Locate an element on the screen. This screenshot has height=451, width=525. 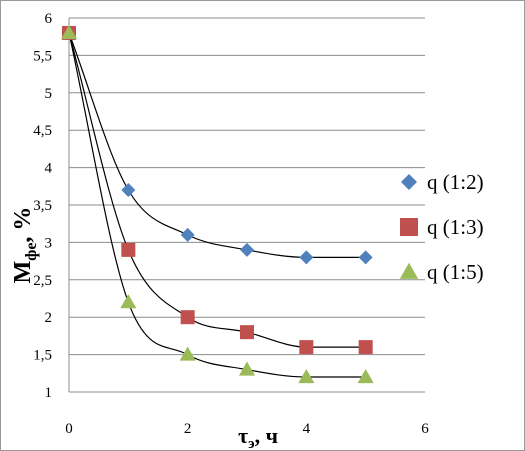
y-tick-label: 2,5 is located at coordinates (42, 281).